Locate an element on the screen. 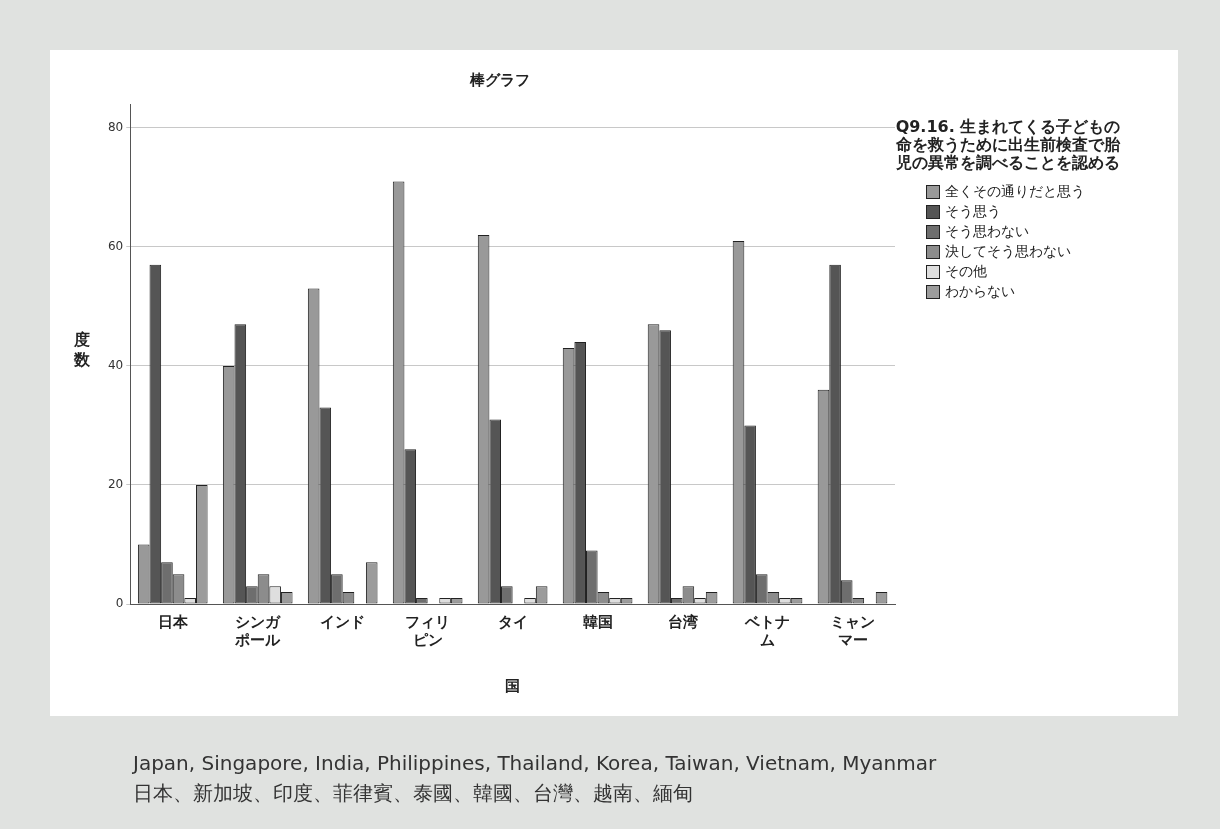 The height and width of the screenshot is (829, 1220). legend-label: 決してそう思わない is located at coordinates (1008, 252).